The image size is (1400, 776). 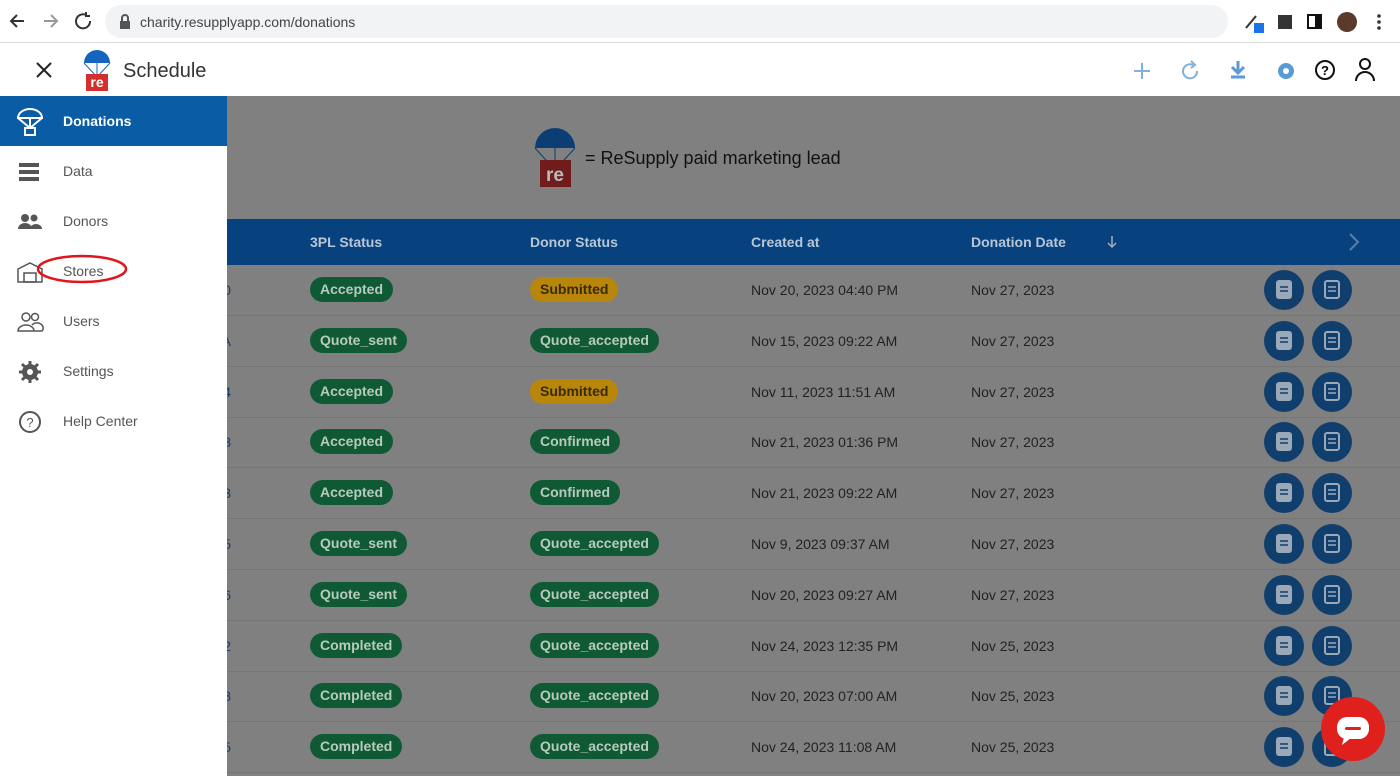 I want to click on donation-id: A, so click(x=229, y=341).